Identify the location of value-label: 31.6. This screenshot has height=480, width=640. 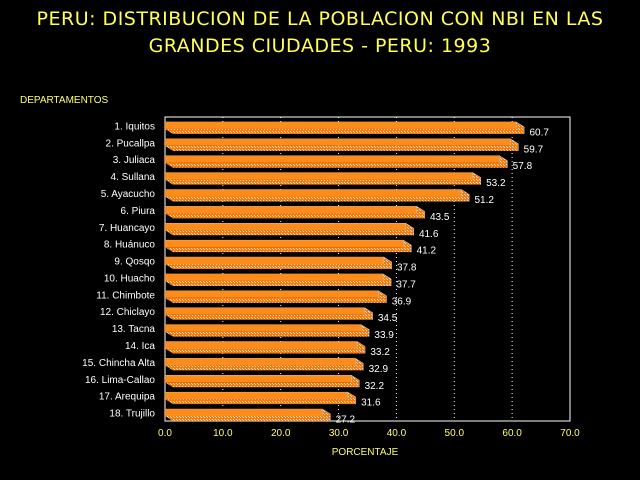
(371, 403).